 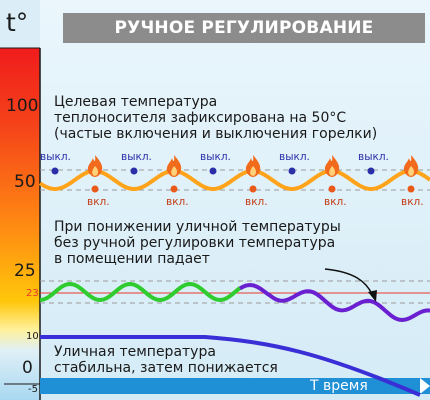 I want to click on tick-0: 0, so click(x=27, y=368).